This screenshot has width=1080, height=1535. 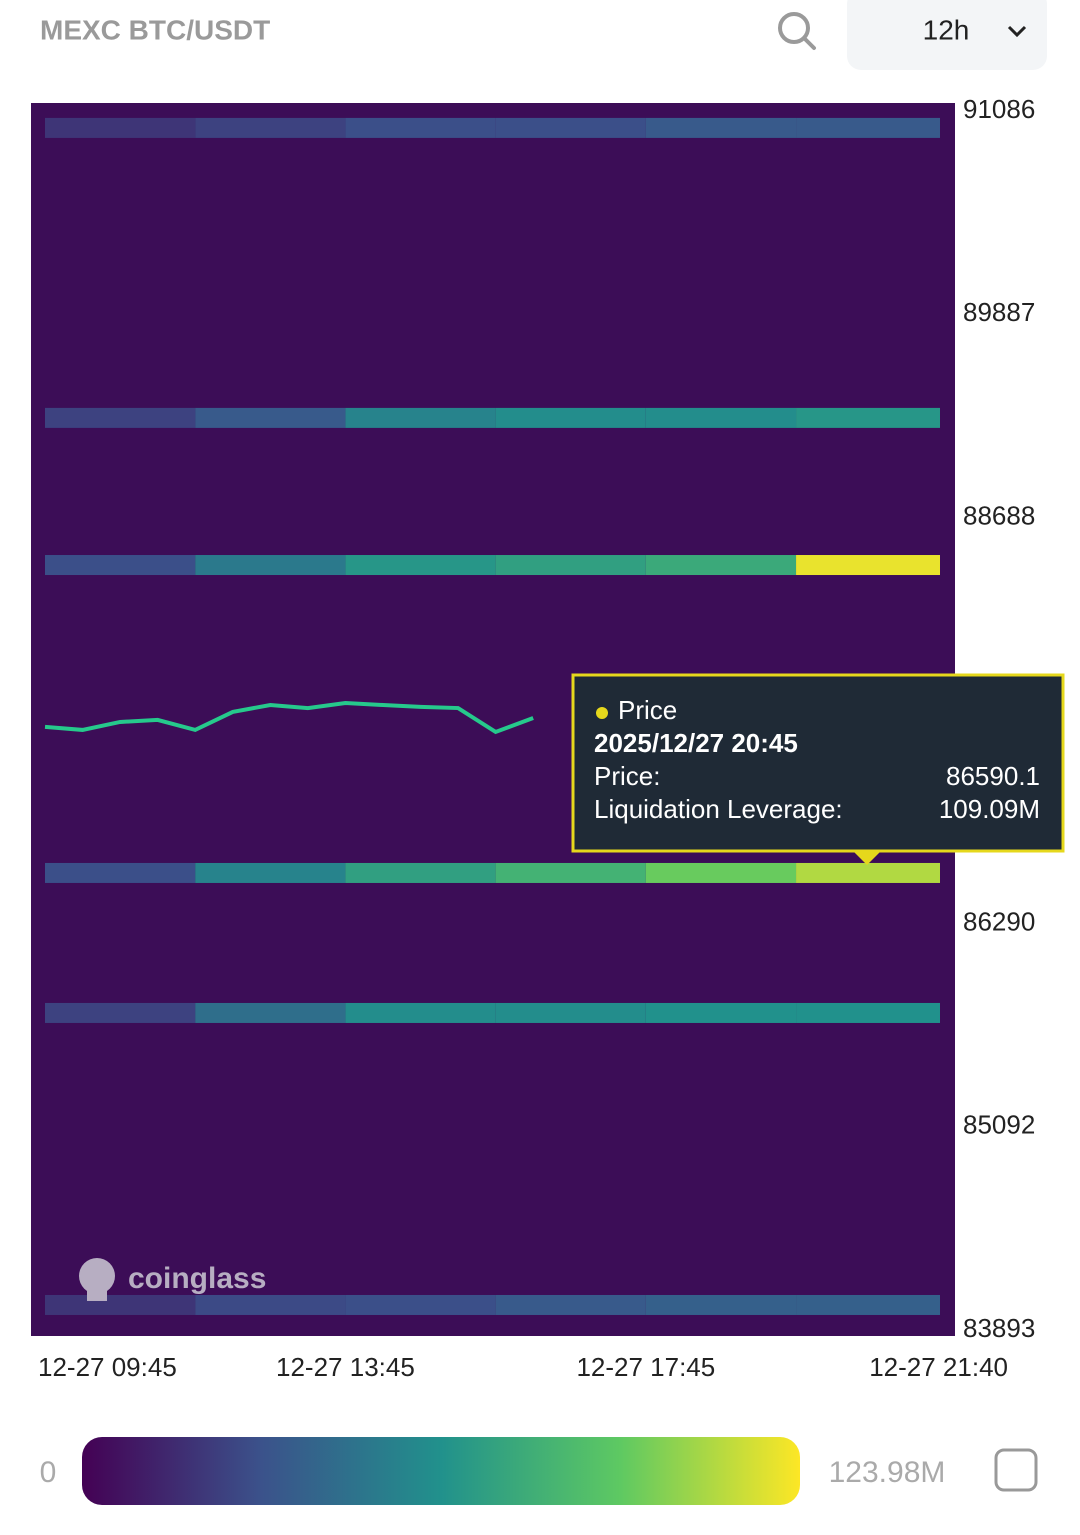 What do you see at coordinates (48, 1472) in the screenshot?
I see `colorbar-label: 0` at bounding box center [48, 1472].